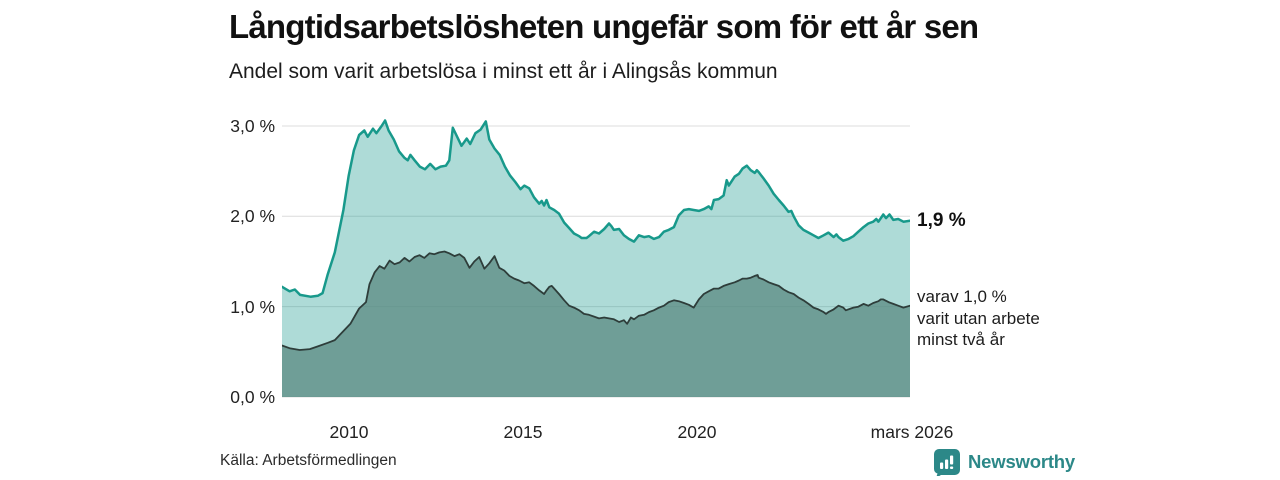 This screenshot has width=1280, height=480. What do you see at coordinates (252, 216) in the screenshot?
I see `y-tick-2: 2,0 %` at bounding box center [252, 216].